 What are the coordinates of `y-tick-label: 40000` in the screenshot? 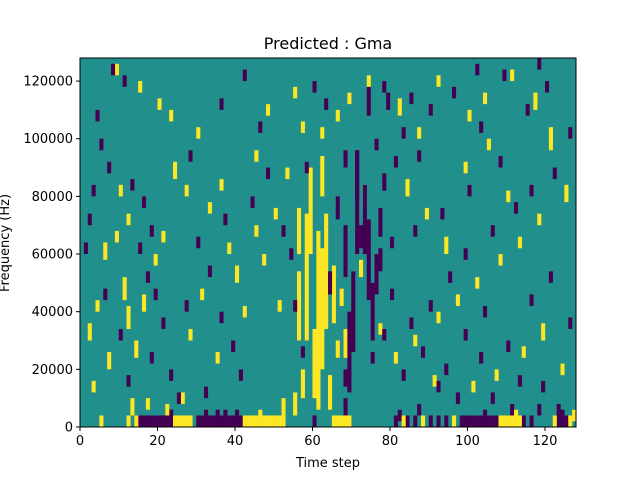 It's located at (52, 312).